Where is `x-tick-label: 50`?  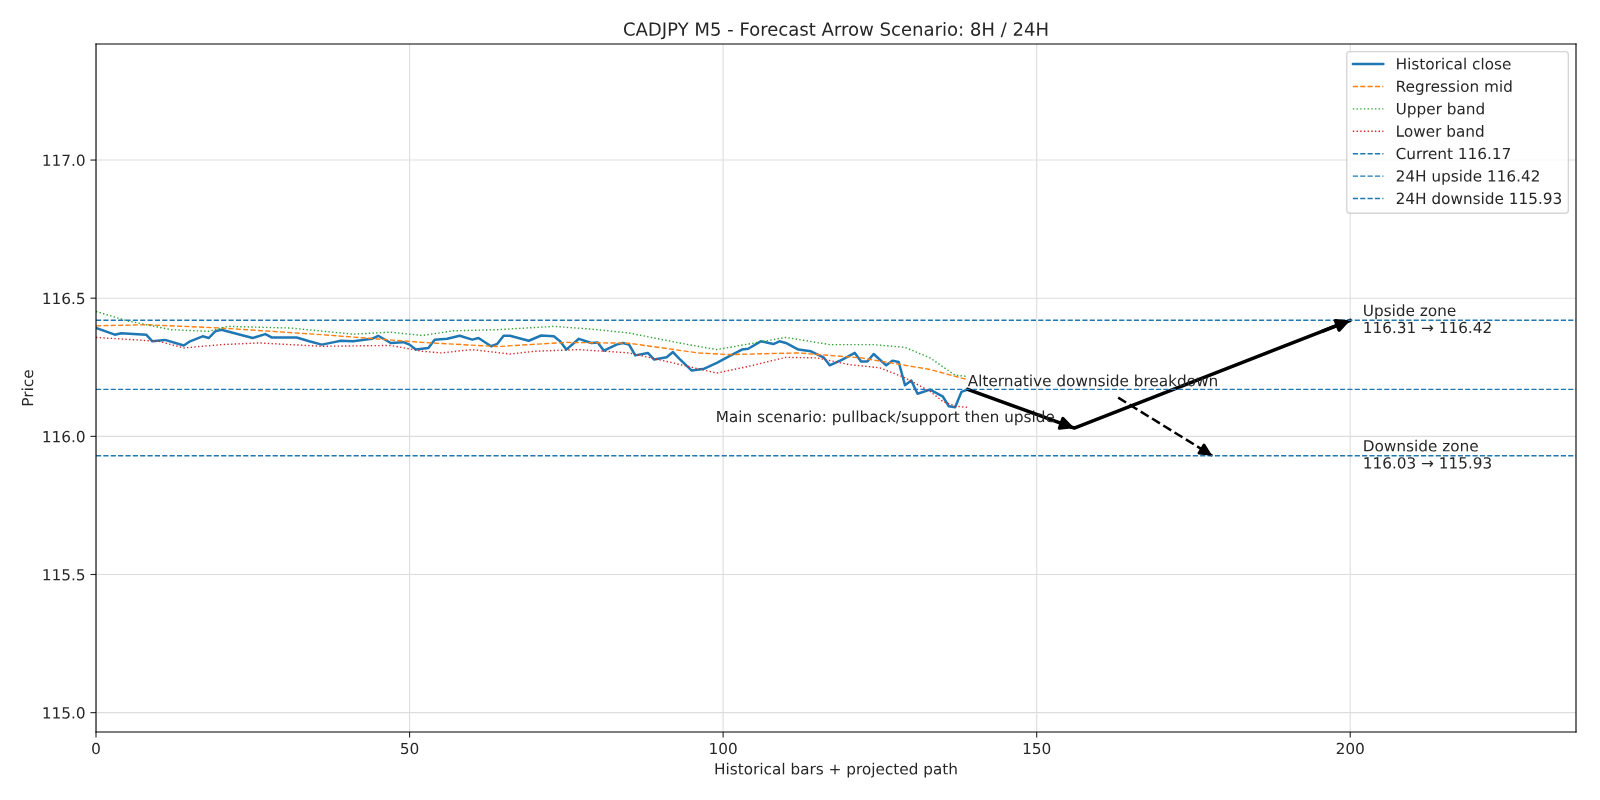 x-tick-label: 50 is located at coordinates (410, 748).